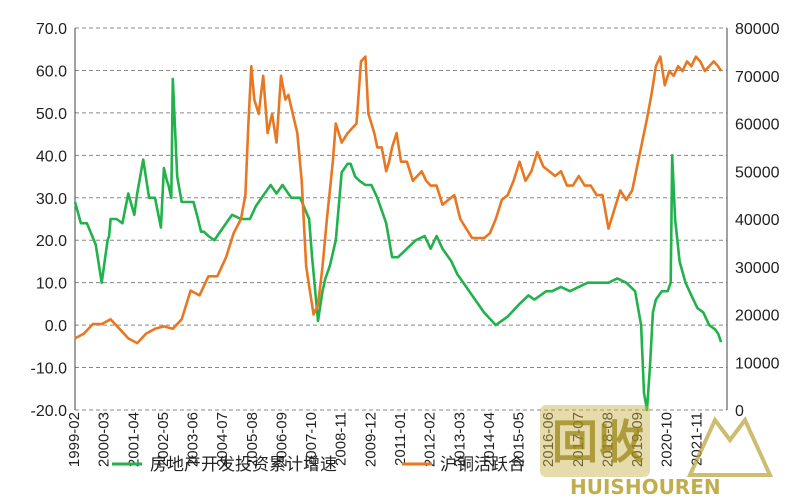 The width and height of the screenshot is (800, 500). I want to click on legend-label-real-estate: 房地产开发投资累计增速, so click(243, 465).